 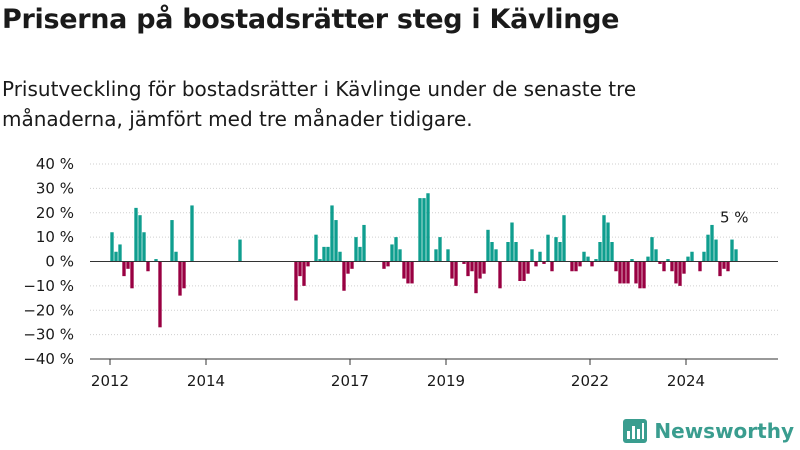 What do you see at coordinates (48, 335) in the screenshot?
I see `y-tick-label: −30 %` at bounding box center [48, 335].